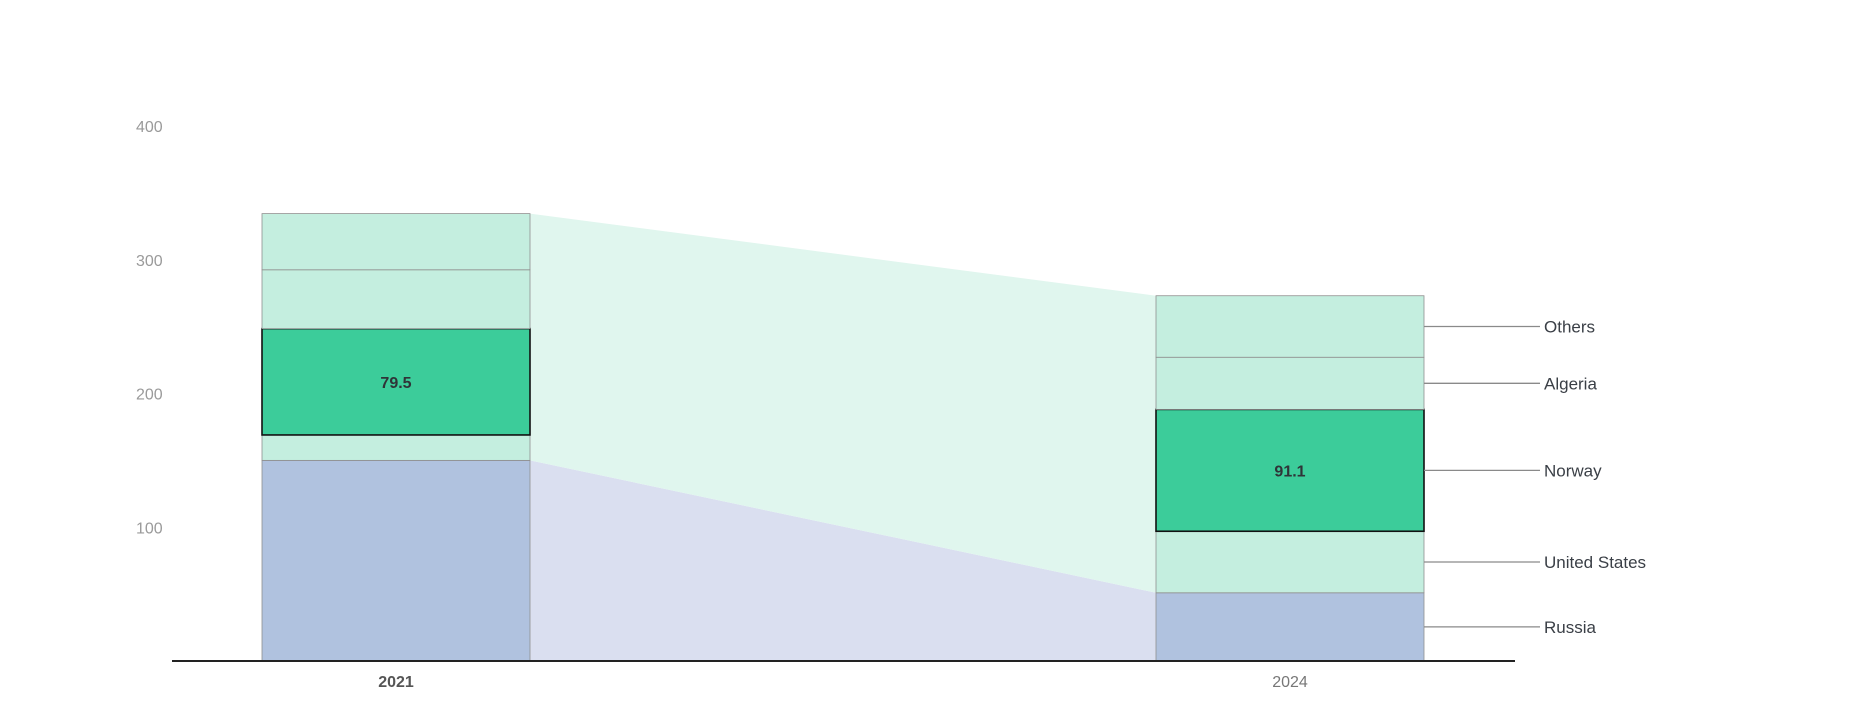 The image size is (1849, 715). What do you see at coordinates (1290, 627) in the screenshot?
I see `bar-segment-russia-2024` at bounding box center [1290, 627].